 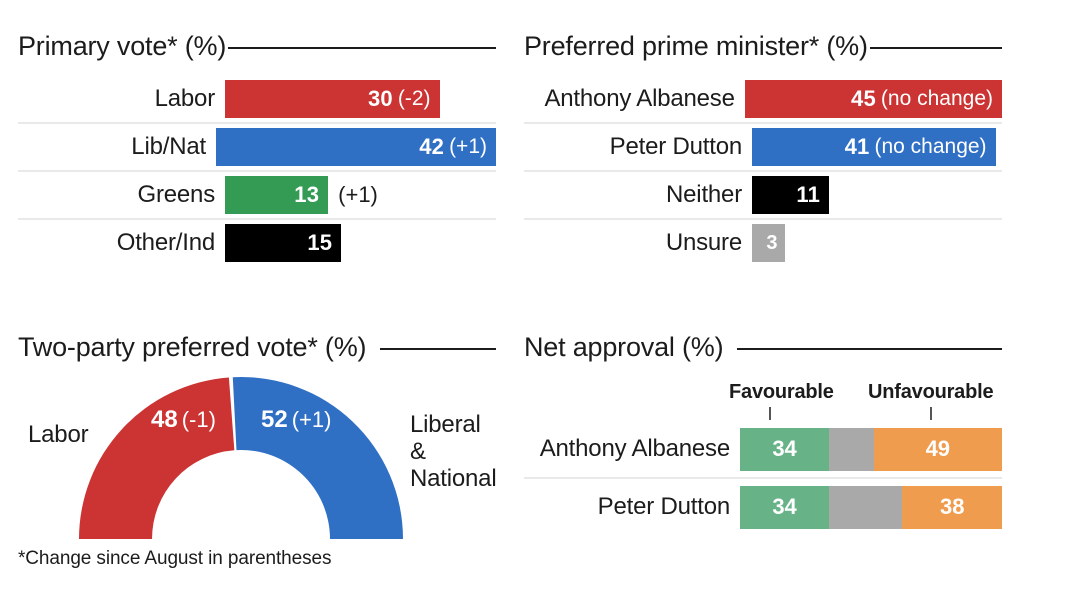 I want to click on gauge-label-coalition-line1: Liberal &, so click(x=445, y=438).